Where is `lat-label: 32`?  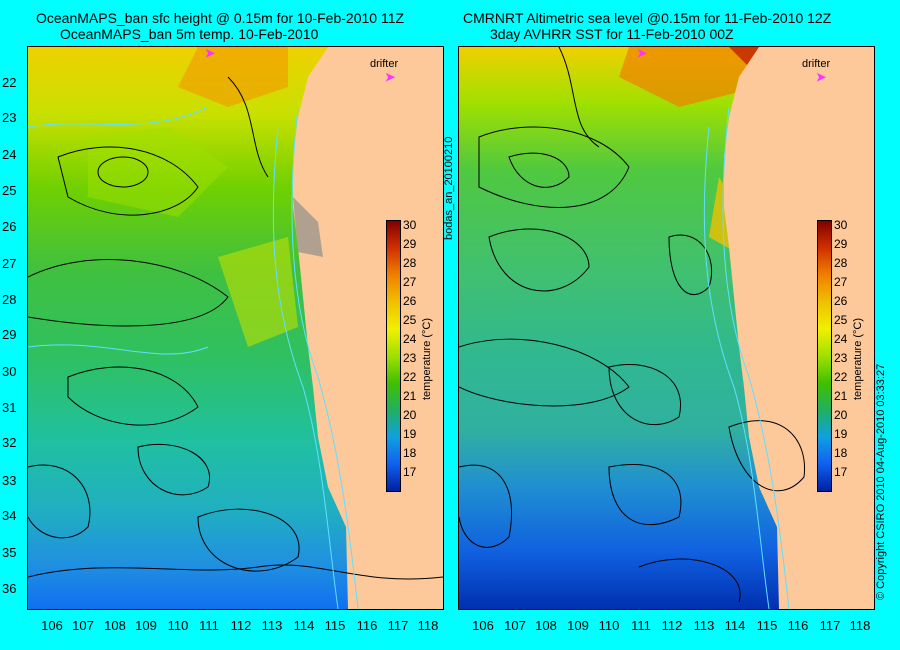
lat-label: 32 is located at coordinates (9, 442).